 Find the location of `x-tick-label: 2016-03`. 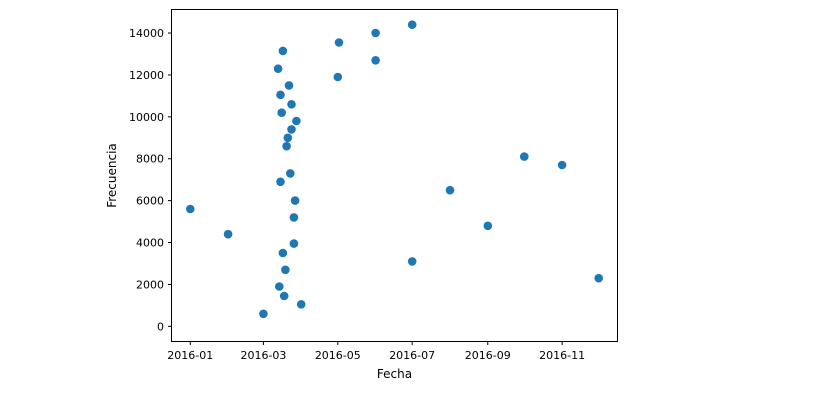

x-tick-label: 2016-03 is located at coordinates (263, 355).